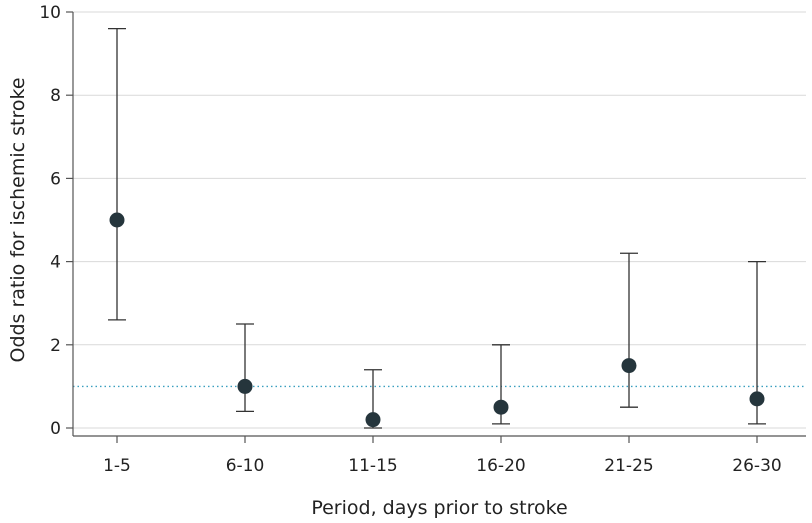  I want to click on y-tick-label: 6, so click(55, 179).